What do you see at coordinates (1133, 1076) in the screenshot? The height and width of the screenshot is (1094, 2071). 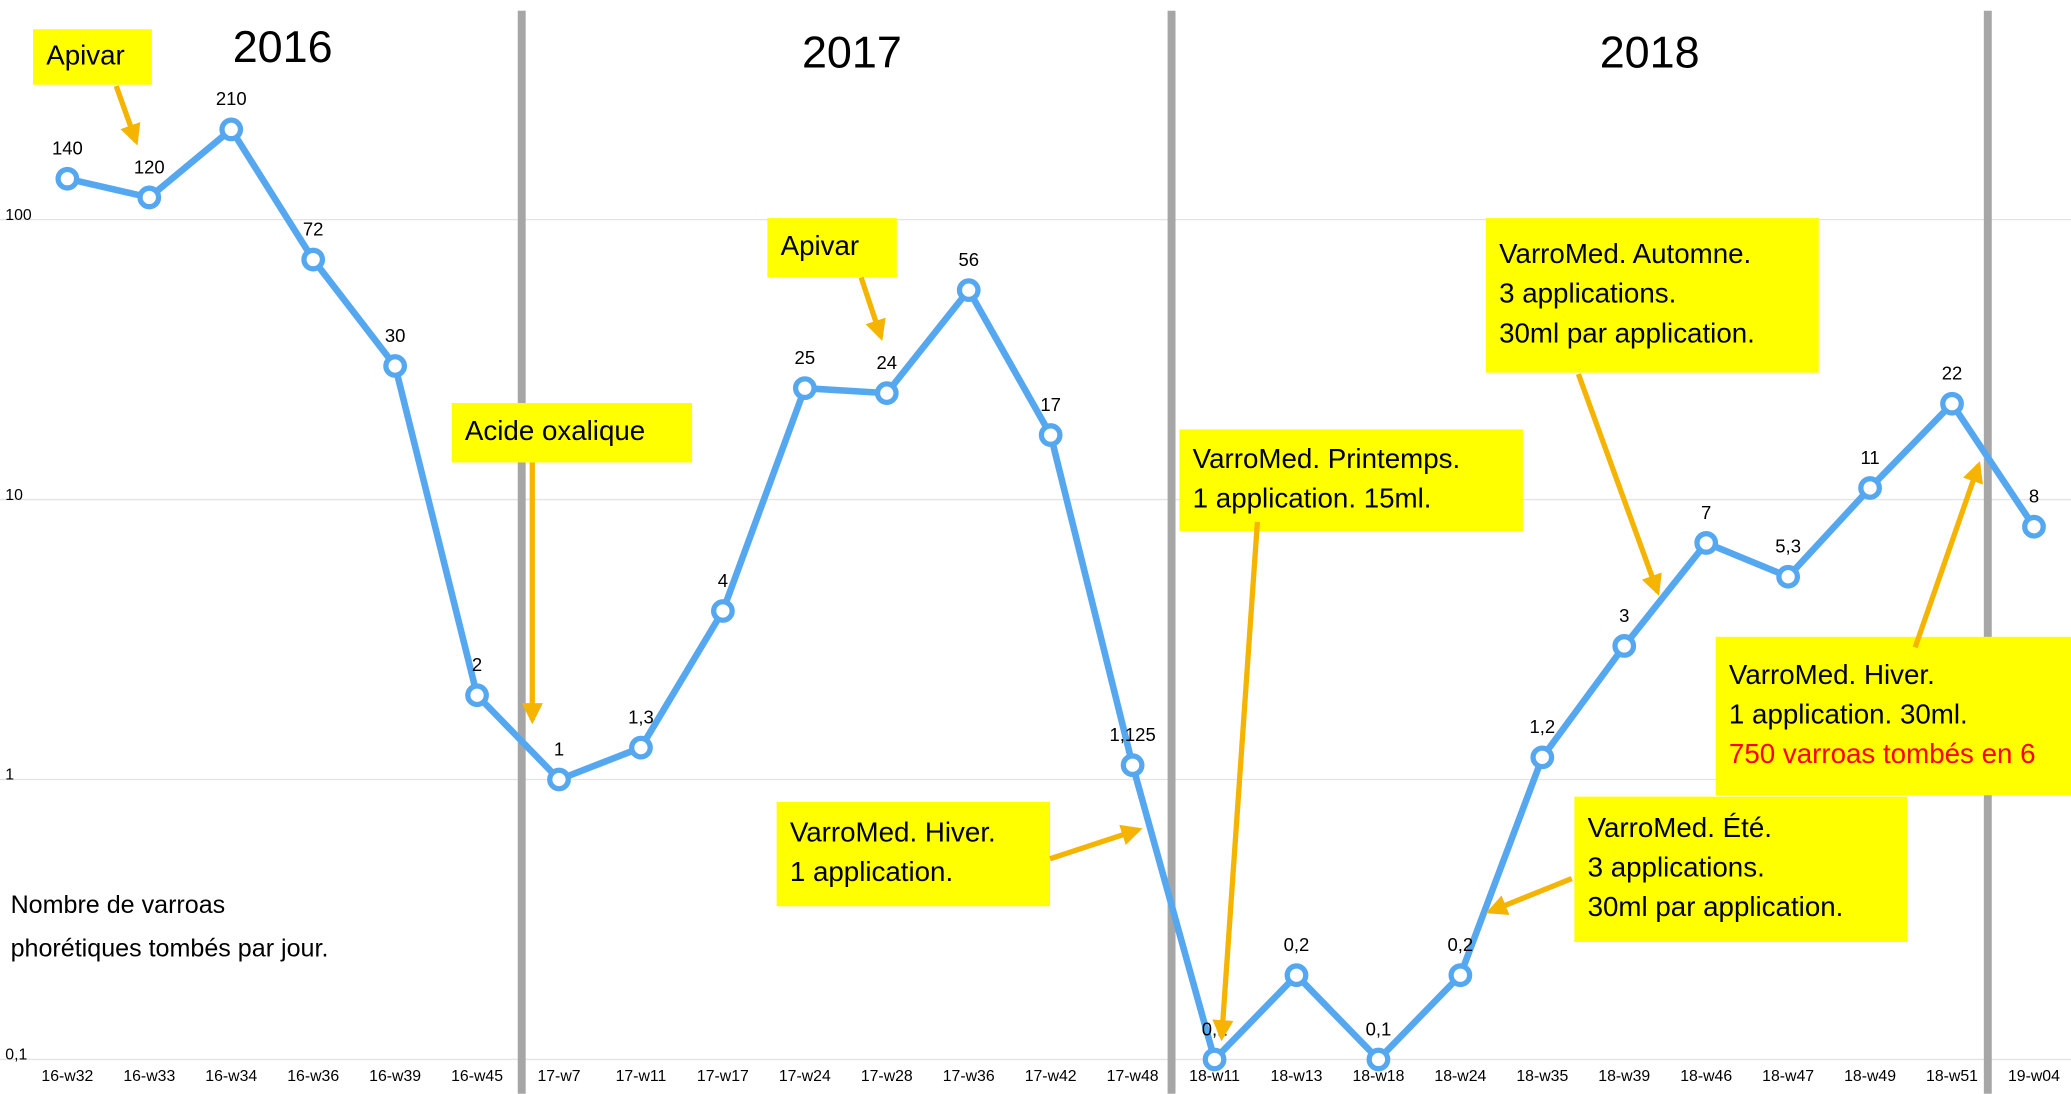 I see `x-tick-label: 17-w48` at bounding box center [1133, 1076].